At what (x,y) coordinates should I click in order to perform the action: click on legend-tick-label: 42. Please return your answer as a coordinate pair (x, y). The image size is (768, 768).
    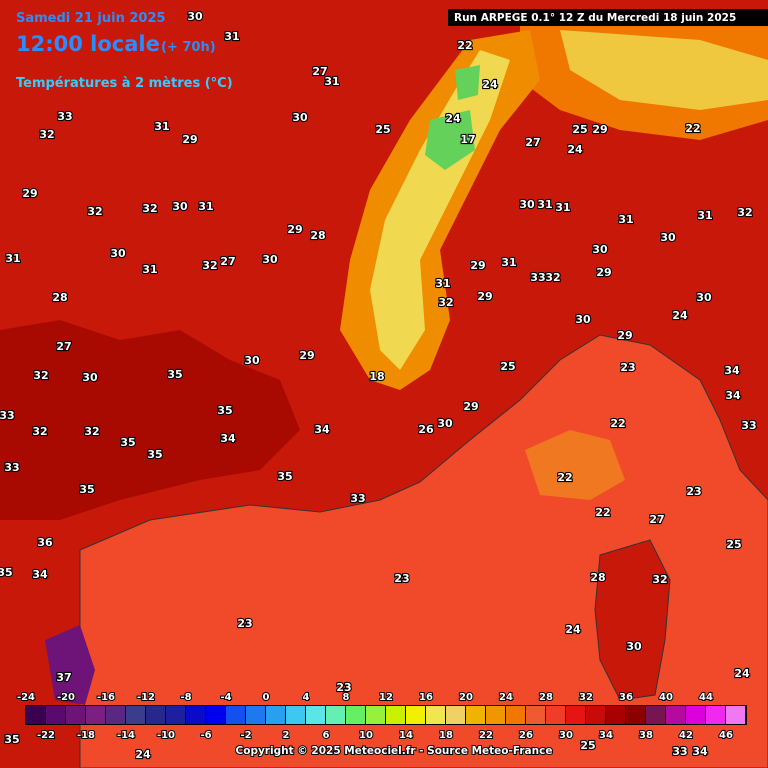
    Looking at the image, I should click on (686, 735).